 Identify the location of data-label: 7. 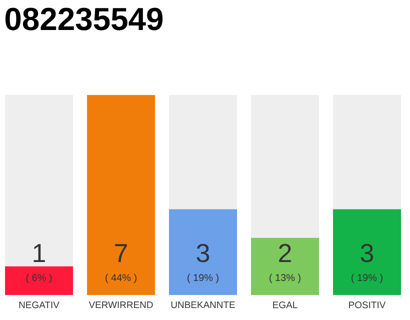
(121, 253).